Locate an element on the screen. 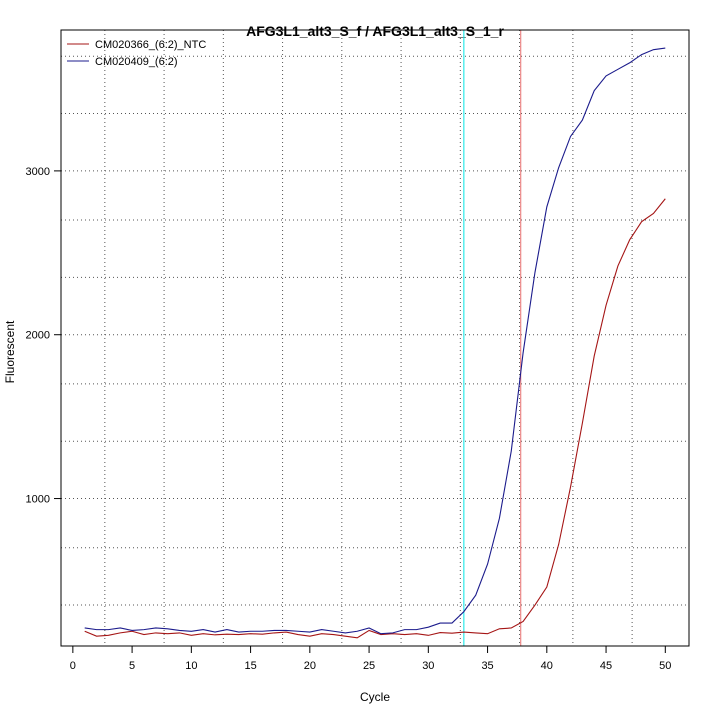 This screenshot has width=720, height=720. x-axis-label: Cycle is located at coordinates (375, 697).